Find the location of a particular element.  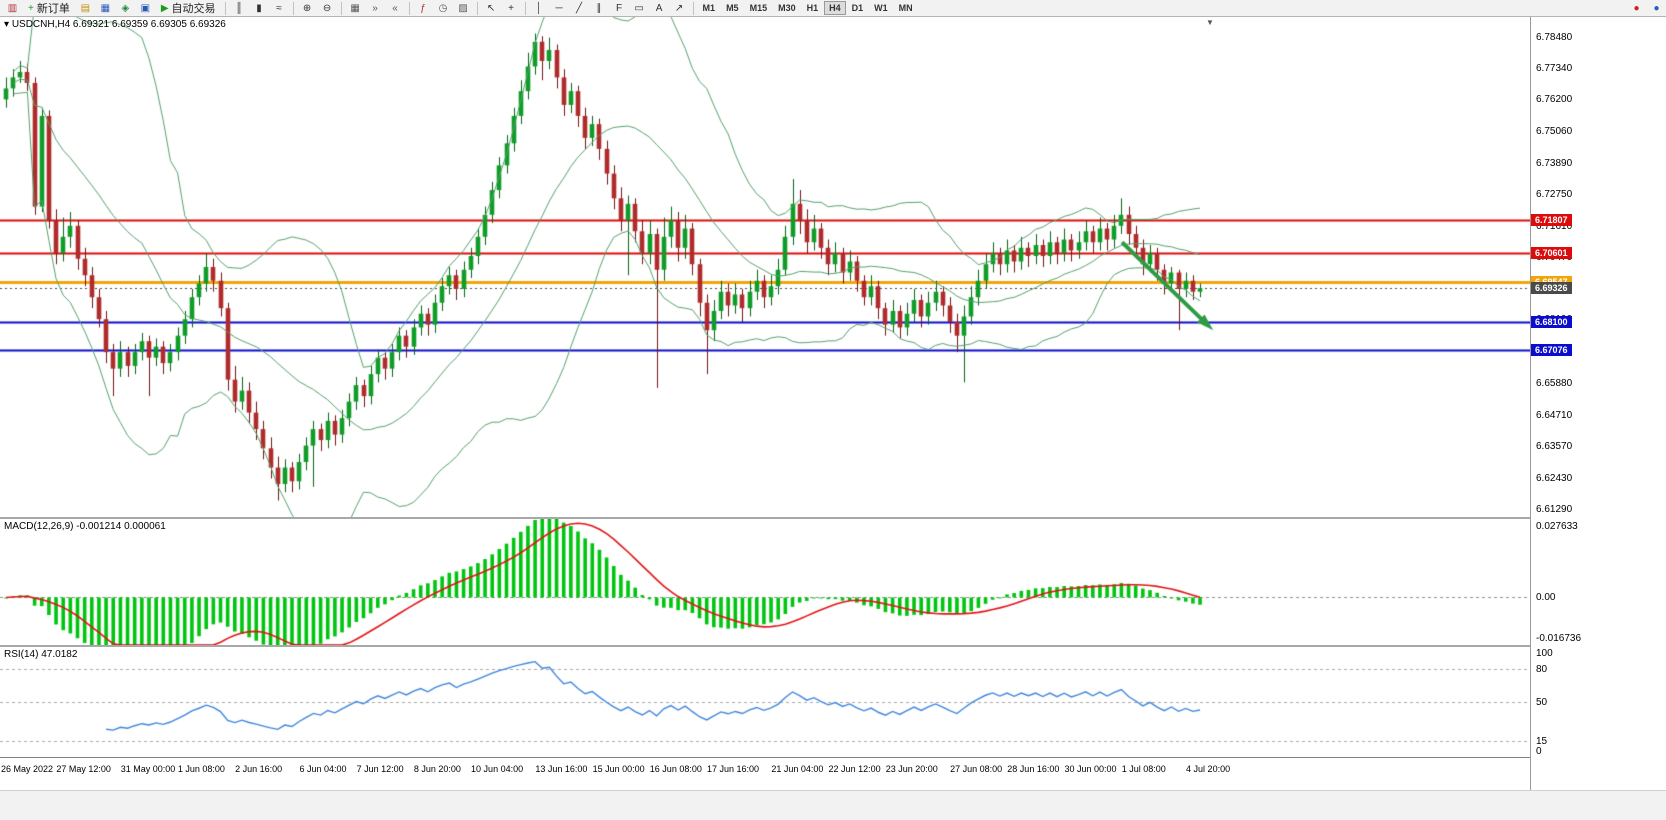

cursor-icon: ↖ is located at coordinates (491, 8).